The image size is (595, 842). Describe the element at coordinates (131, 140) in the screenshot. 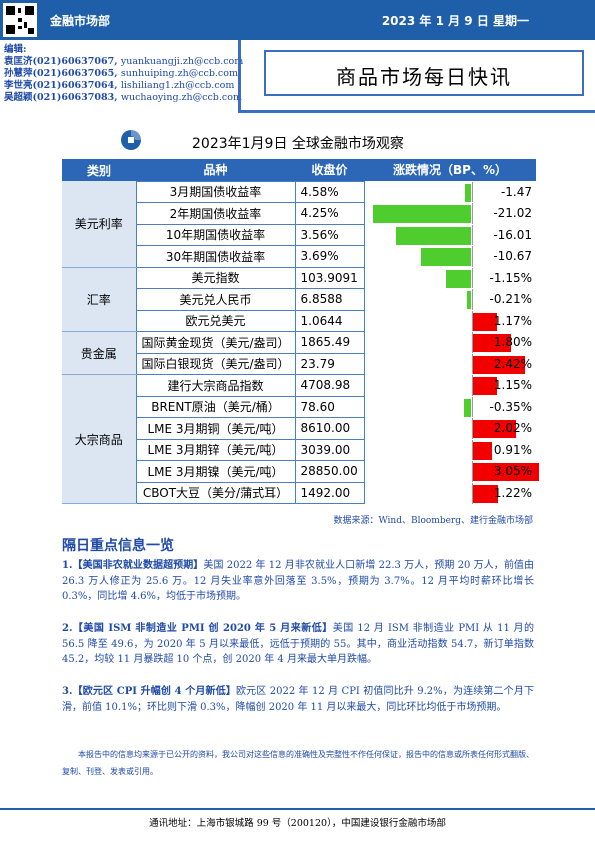

I see `ccb-logo-icon` at that location.